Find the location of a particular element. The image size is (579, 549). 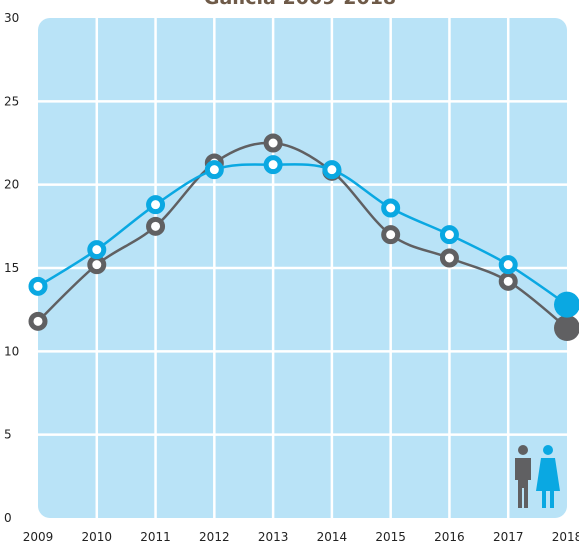

x-tick-label: 2010 is located at coordinates (97, 537).